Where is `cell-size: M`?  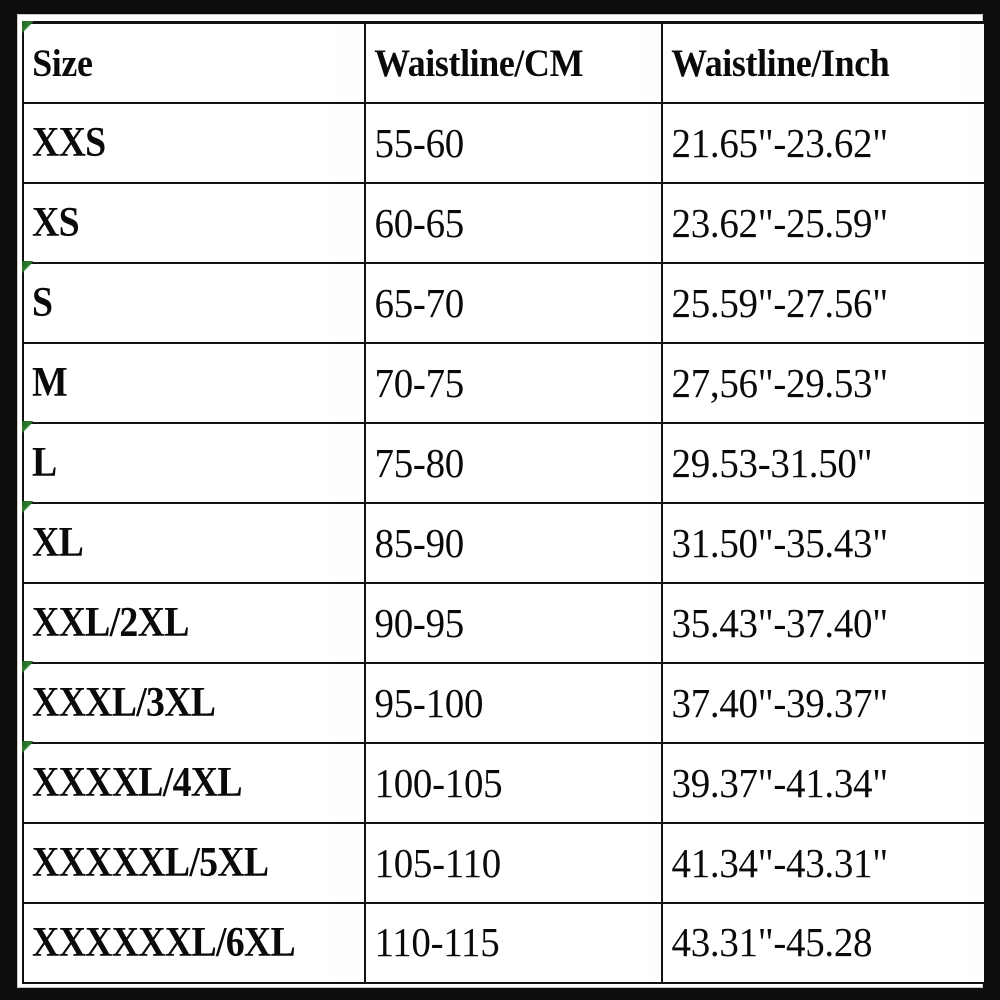
cell-size: M is located at coordinates (177, 383).